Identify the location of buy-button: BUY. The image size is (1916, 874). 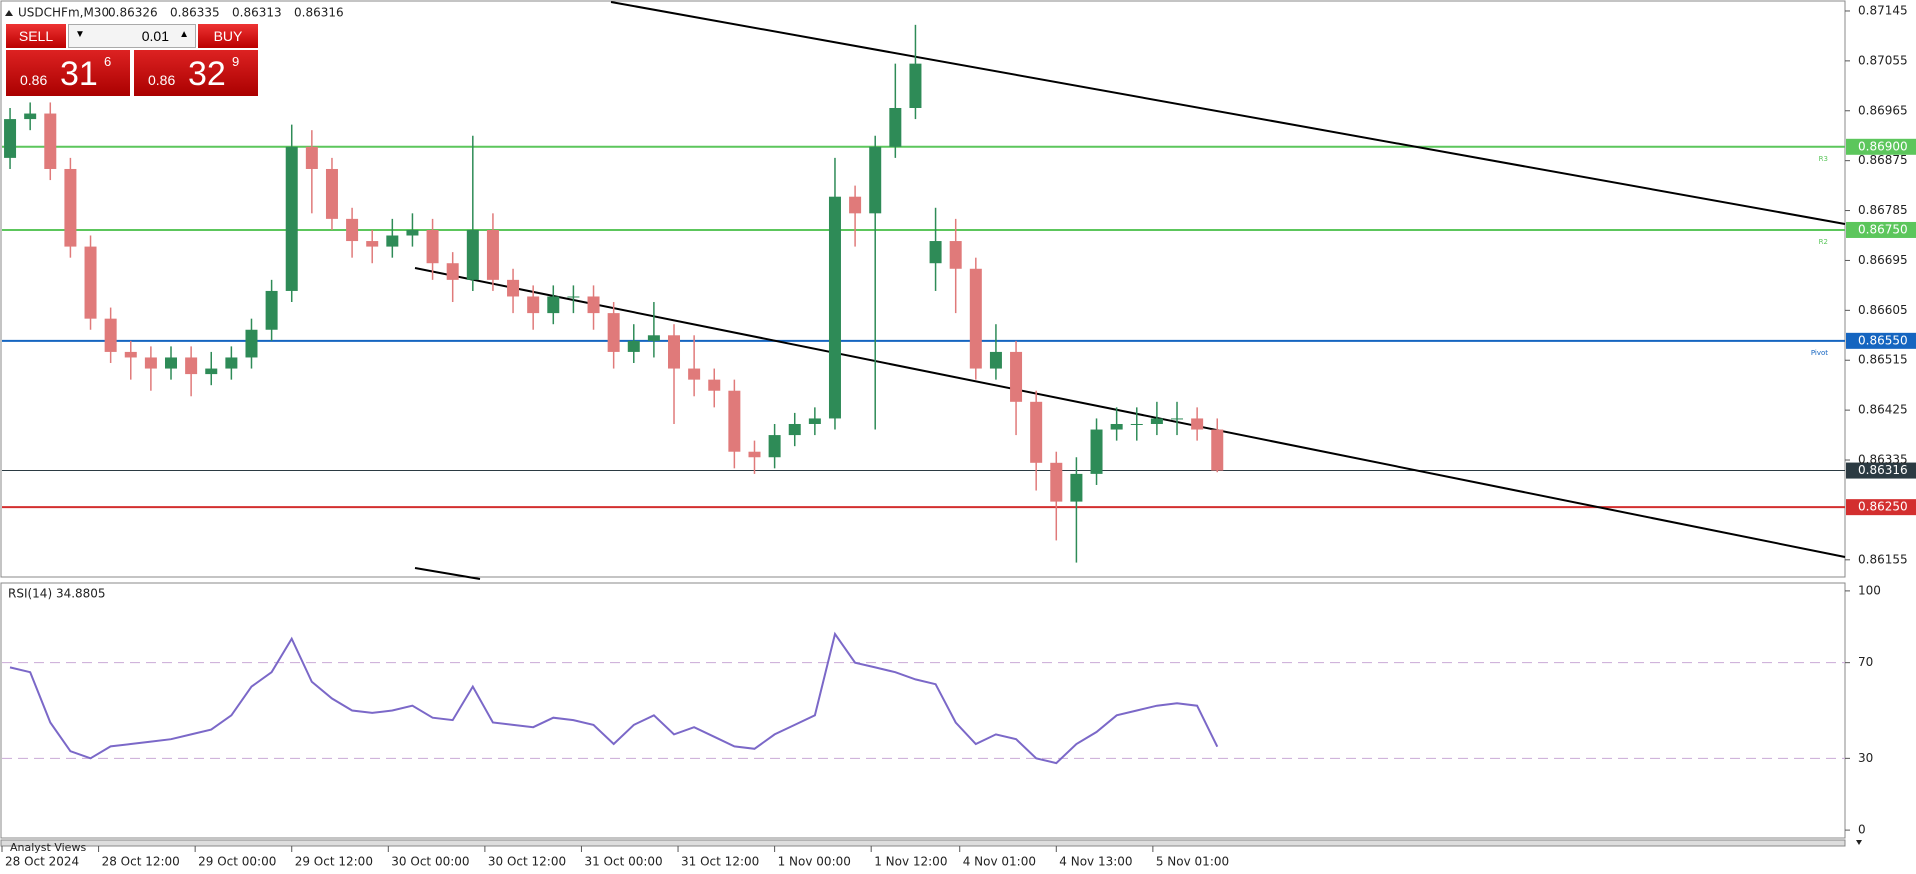
(228, 36).